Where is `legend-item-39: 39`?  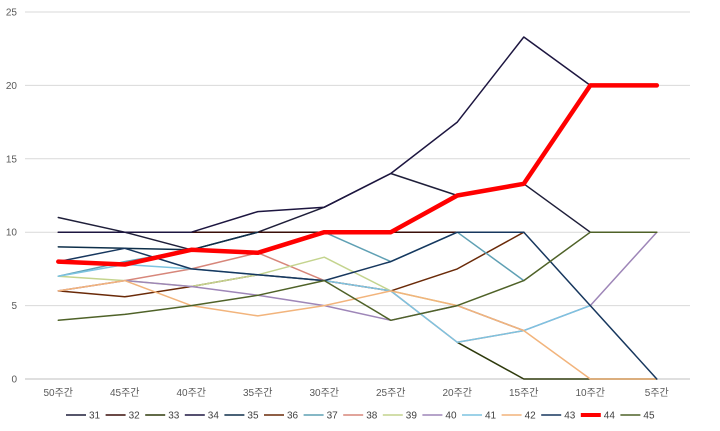
legend-item-39: 39 is located at coordinates (400, 416).